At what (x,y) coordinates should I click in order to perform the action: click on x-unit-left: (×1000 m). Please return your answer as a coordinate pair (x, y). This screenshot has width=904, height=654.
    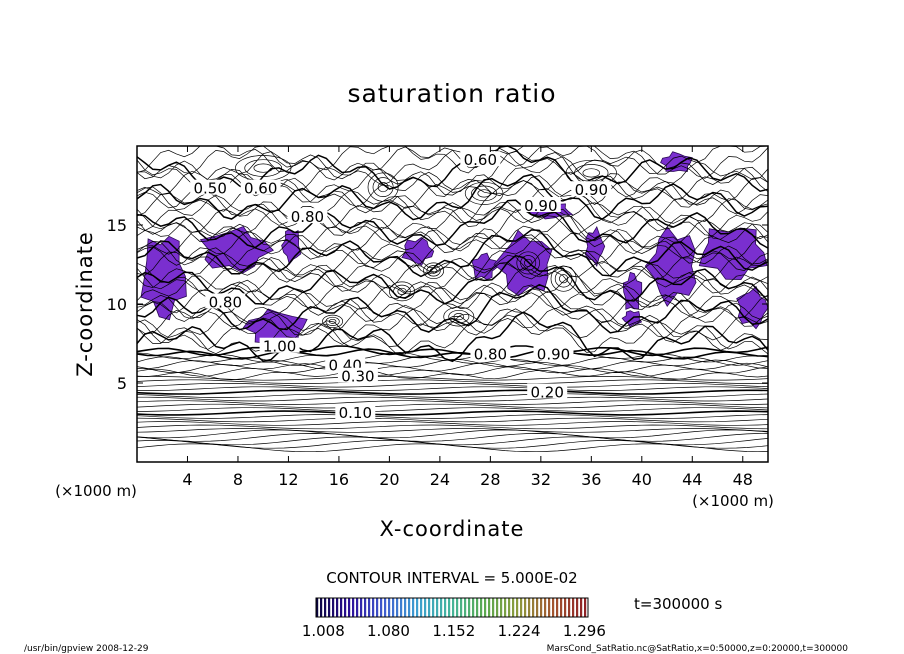
    Looking at the image, I should click on (96, 491).